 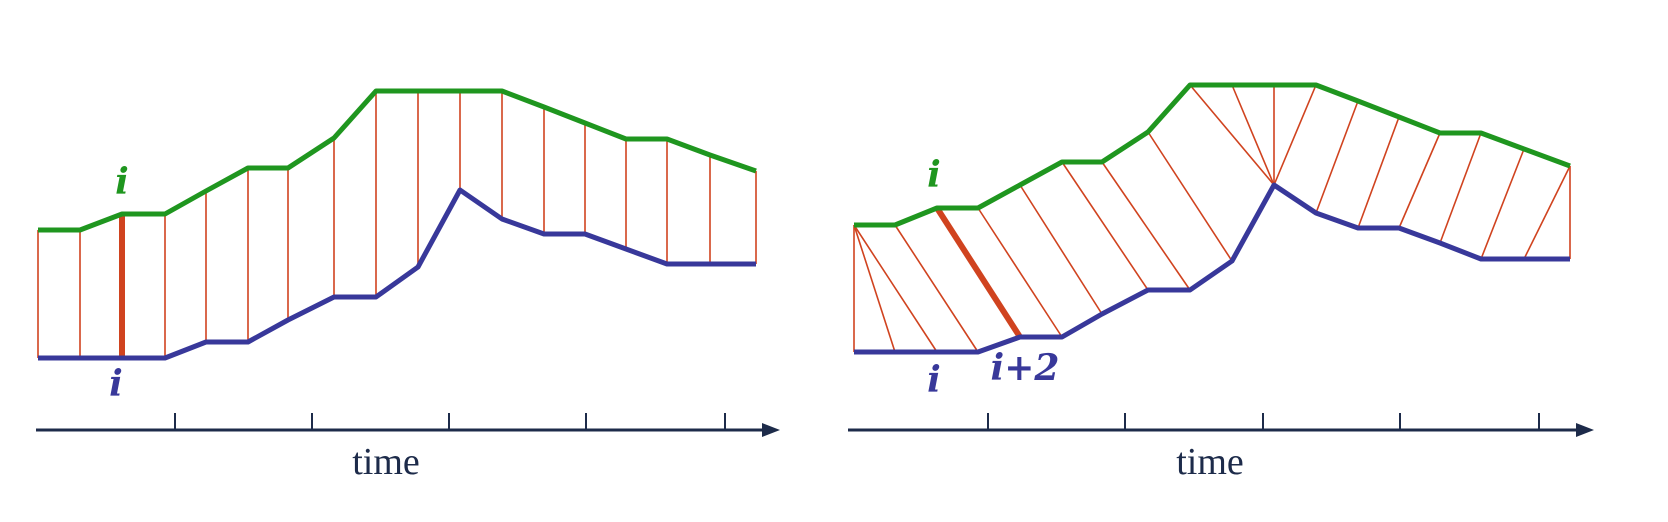 I want to click on right-time-axis, so click(x=1221, y=425).